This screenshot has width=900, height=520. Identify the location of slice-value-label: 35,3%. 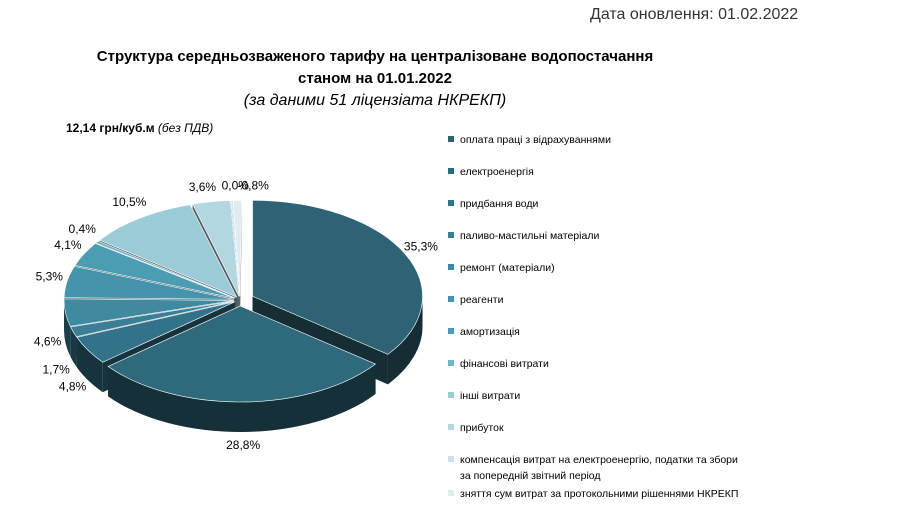
(421, 247).